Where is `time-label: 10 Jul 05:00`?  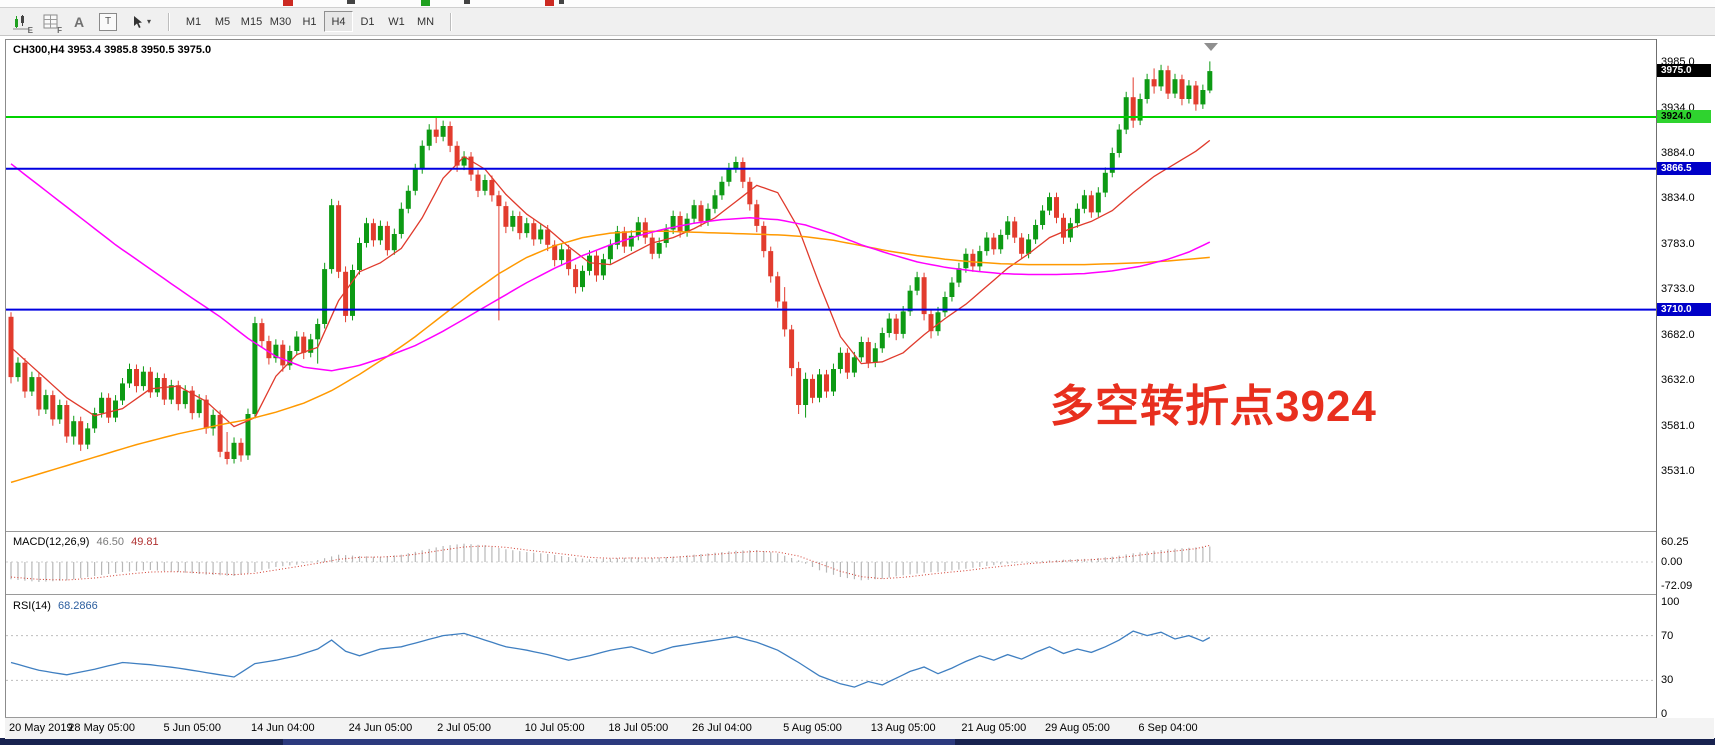 time-label: 10 Jul 05:00 is located at coordinates (554, 728).